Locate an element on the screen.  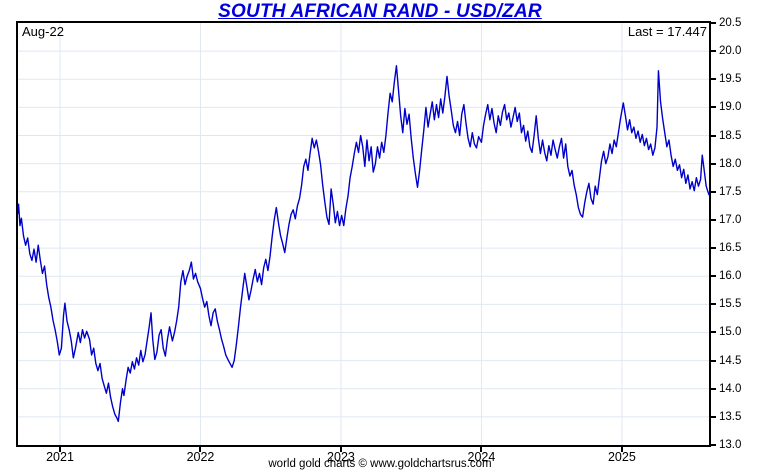
y-axis-label: 18.5 is located at coordinates (730, 135).